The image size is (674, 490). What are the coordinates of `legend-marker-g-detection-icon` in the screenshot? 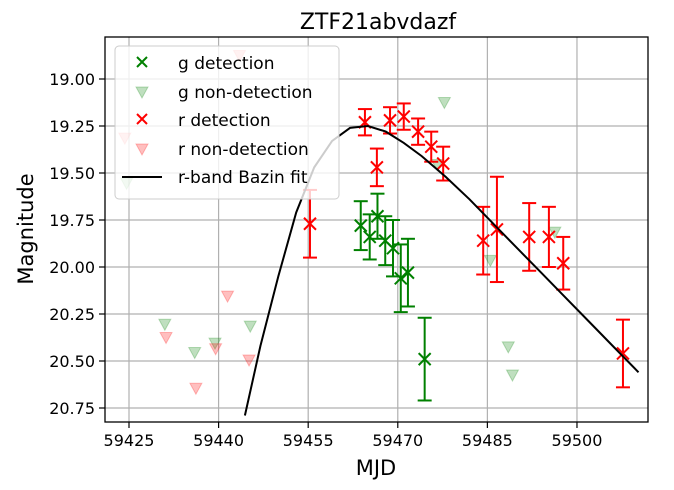 It's located at (142, 62).